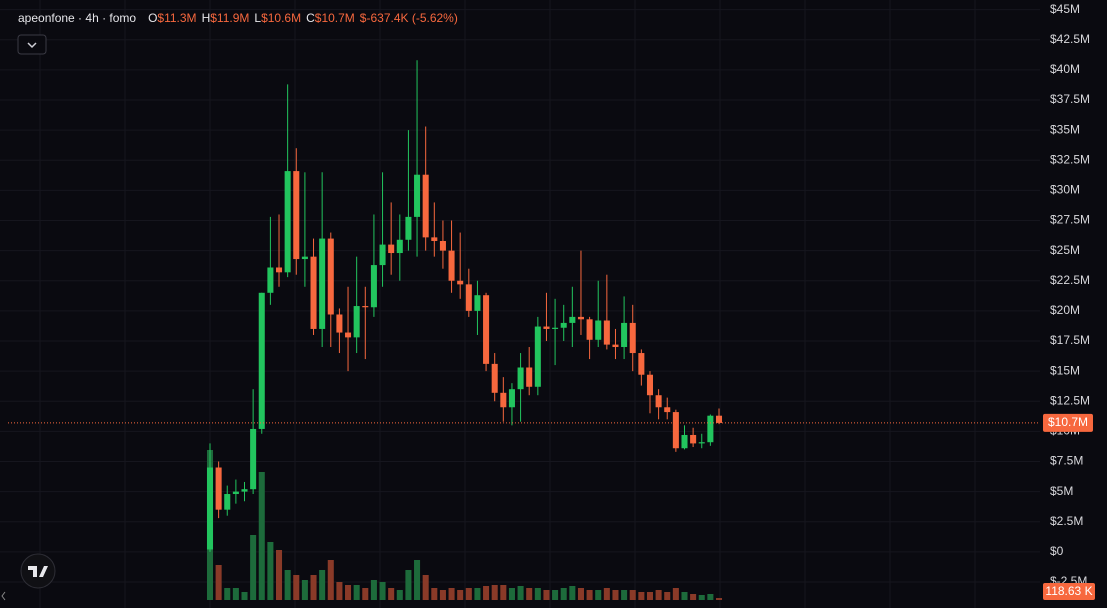 The width and height of the screenshot is (1107, 608). I want to click on chart-title: apeonfone · 4h · fomo, so click(77, 18).